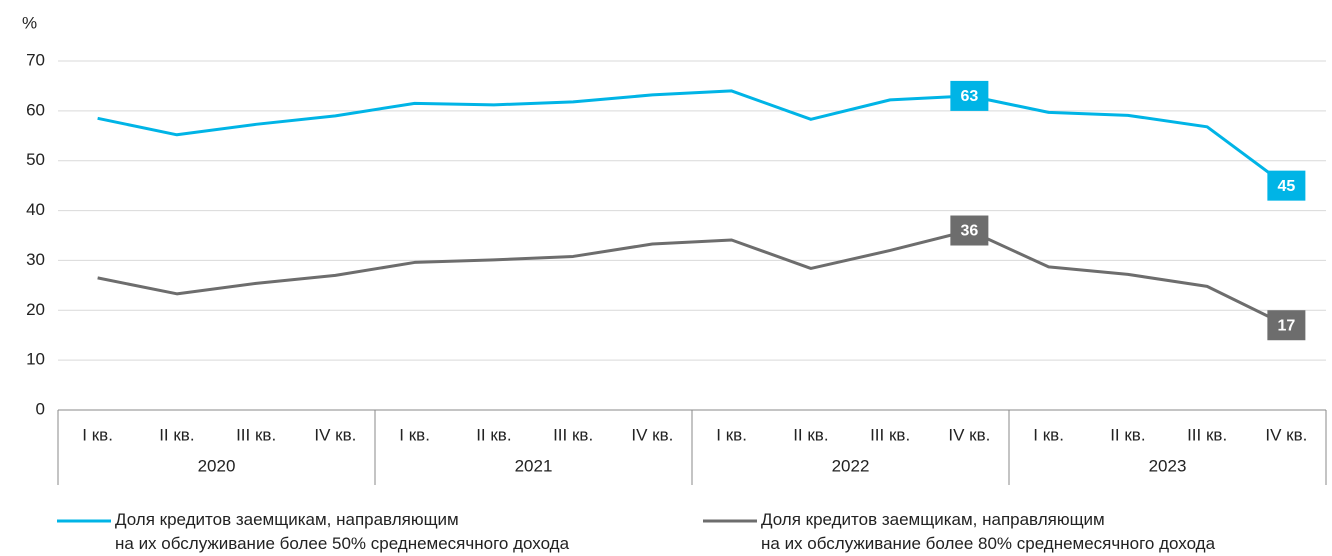 The height and width of the screenshot is (556, 1332). What do you see at coordinates (35, 159) in the screenshot?
I see `y-tick-label: 50` at bounding box center [35, 159].